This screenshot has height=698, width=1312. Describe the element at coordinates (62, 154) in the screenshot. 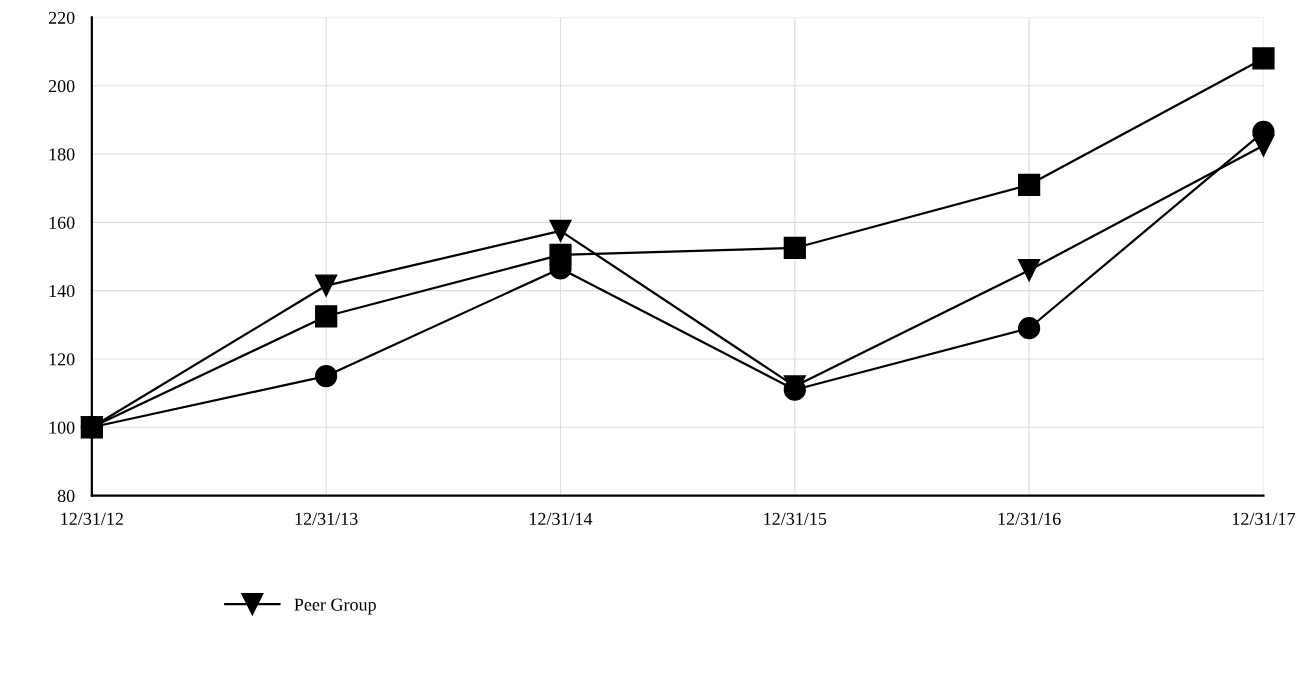

I see `y-tick-label: 180` at that location.